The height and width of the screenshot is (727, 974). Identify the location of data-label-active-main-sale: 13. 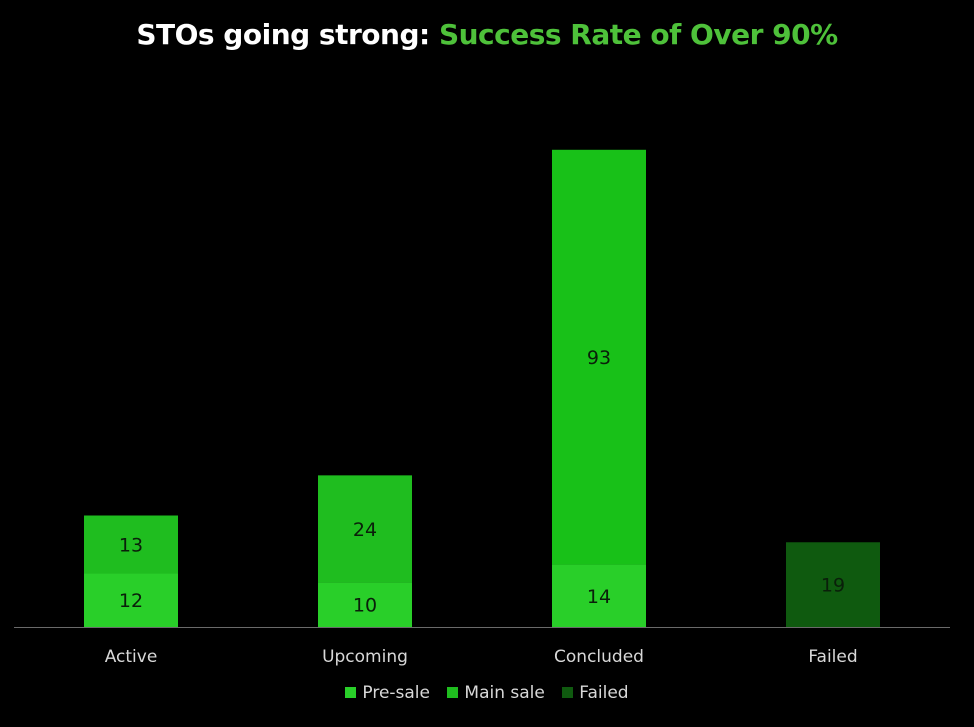
(131, 545).